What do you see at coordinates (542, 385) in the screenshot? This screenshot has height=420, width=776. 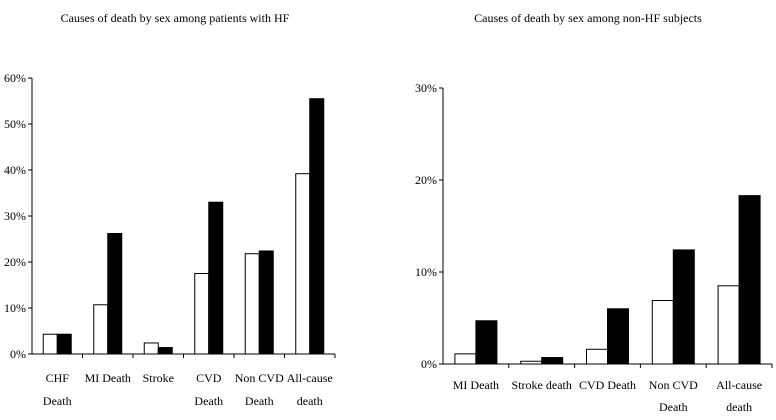 I see `x-tick-label: Stroke death` at bounding box center [542, 385].